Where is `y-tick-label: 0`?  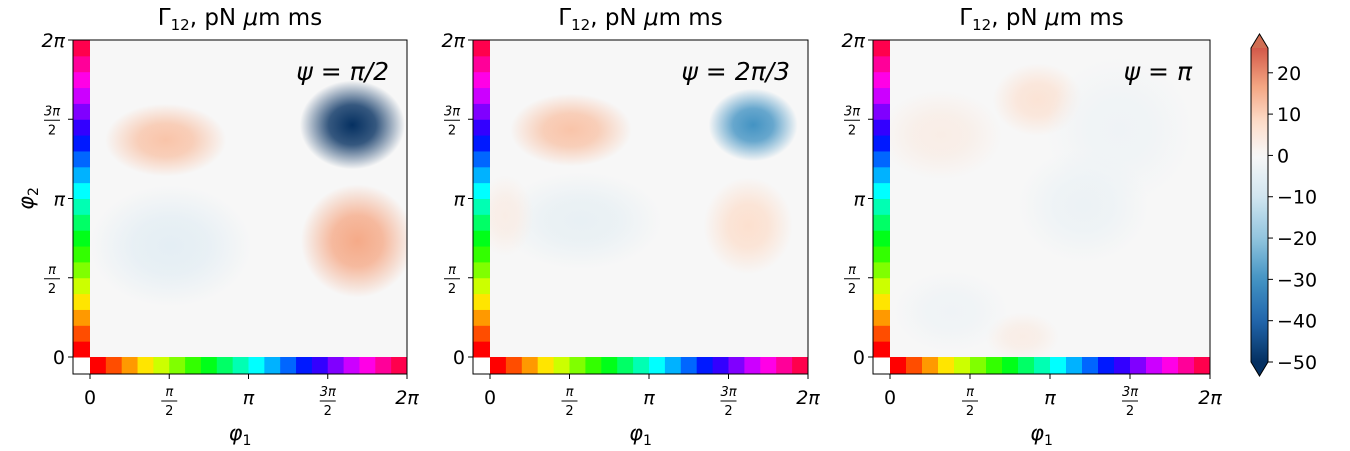
y-tick-label: 0 is located at coordinates (459, 358).